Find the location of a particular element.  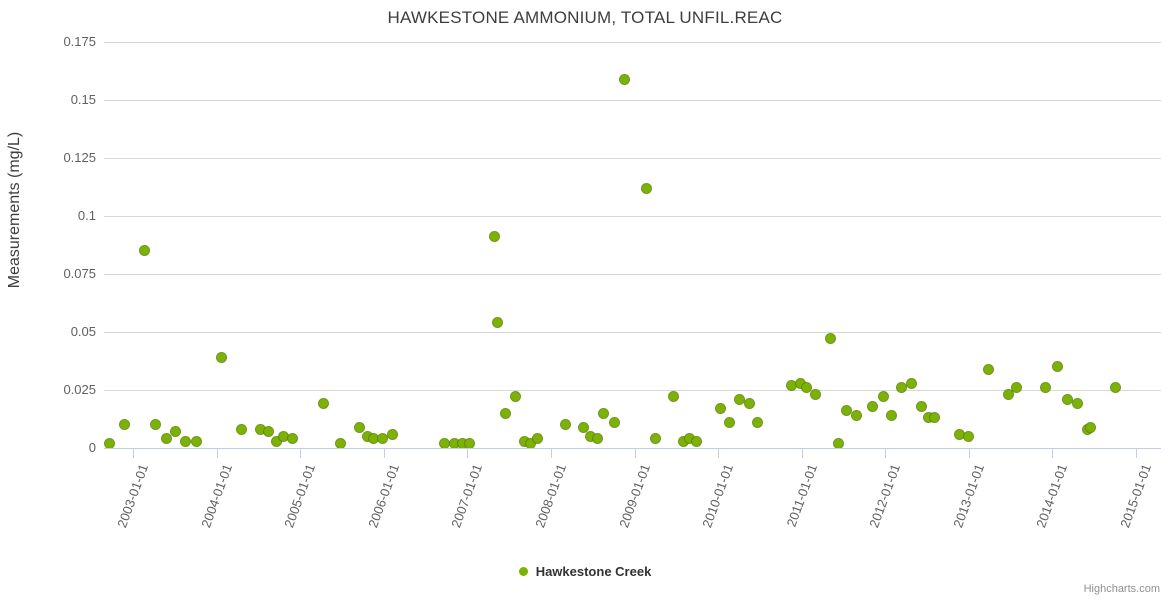

x-tick-label: 2012-01-01 is located at coordinates (885, 496).